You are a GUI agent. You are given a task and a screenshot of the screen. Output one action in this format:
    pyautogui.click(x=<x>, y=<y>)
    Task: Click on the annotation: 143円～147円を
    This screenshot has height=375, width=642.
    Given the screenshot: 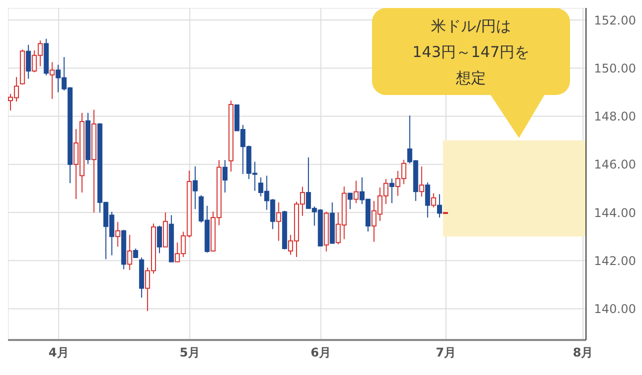 What is the action you would take?
    pyautogui.click(x=471, y=52)
    